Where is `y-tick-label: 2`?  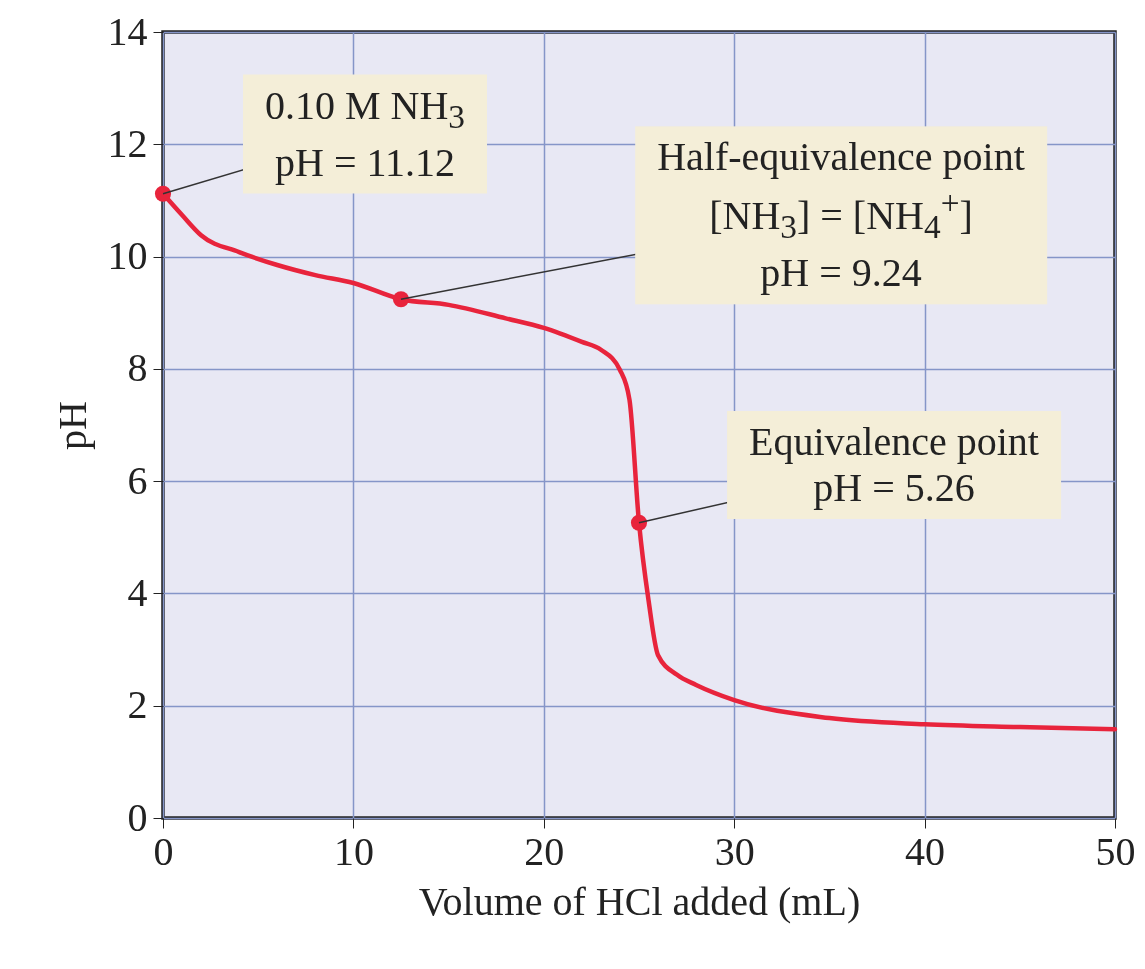 y-tick-label: 2 is located at coordinates (137, 705).